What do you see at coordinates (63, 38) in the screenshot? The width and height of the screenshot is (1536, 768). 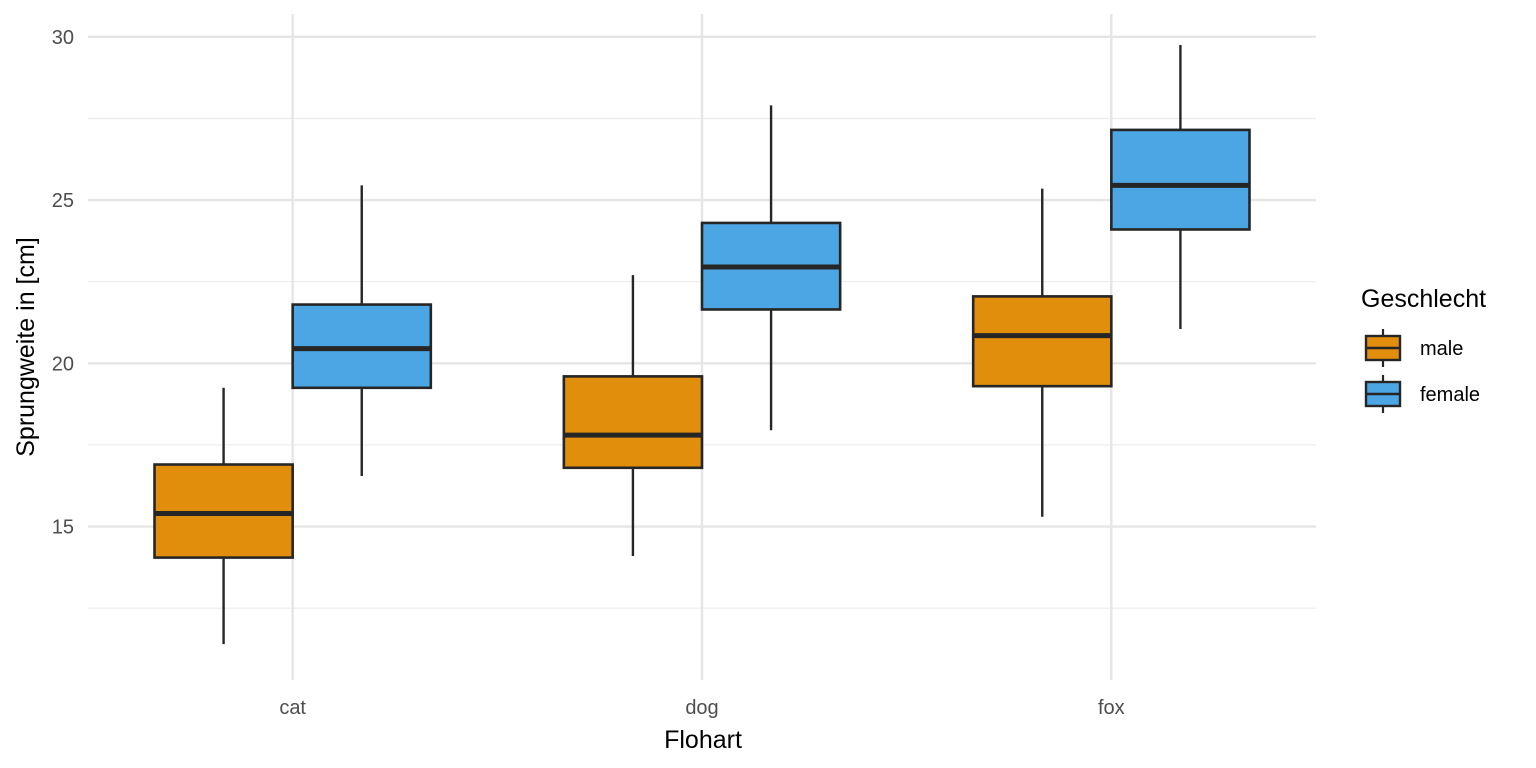 I see `y-tick-label: 30` at bounding box center [63, 38].